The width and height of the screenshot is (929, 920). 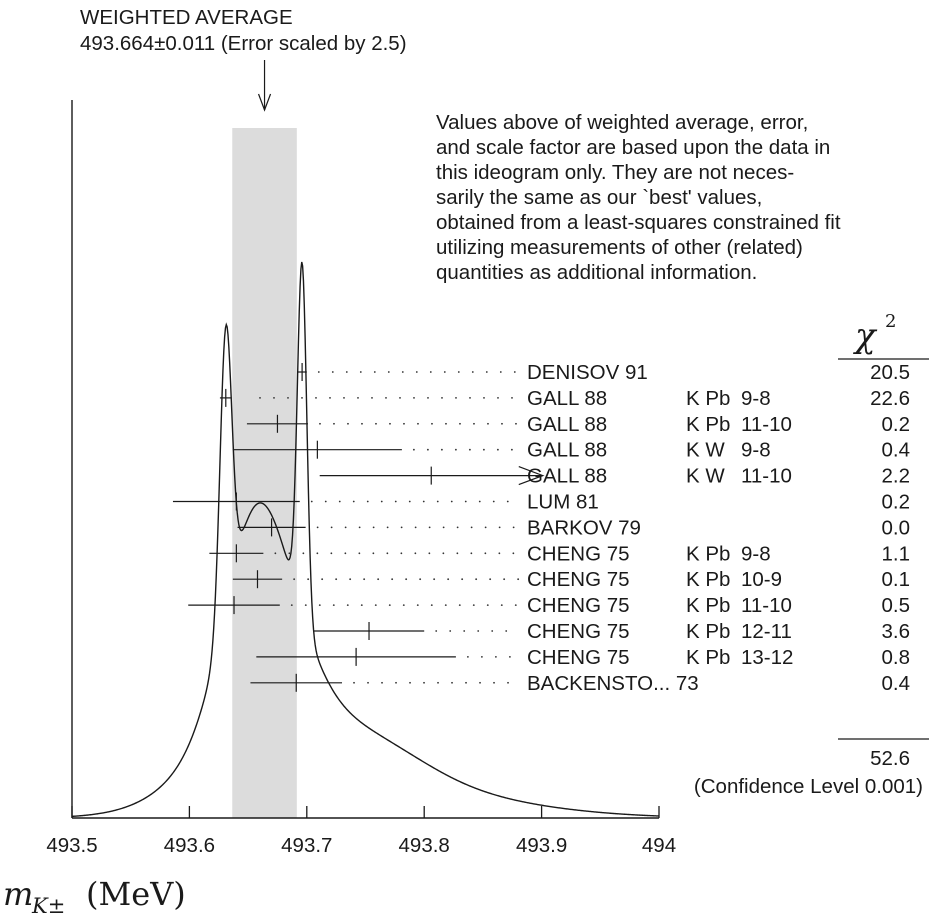 I want to click on measurement-row: CHENG 75 K Pb 12-11 3.6, so click(x=611, y=631).